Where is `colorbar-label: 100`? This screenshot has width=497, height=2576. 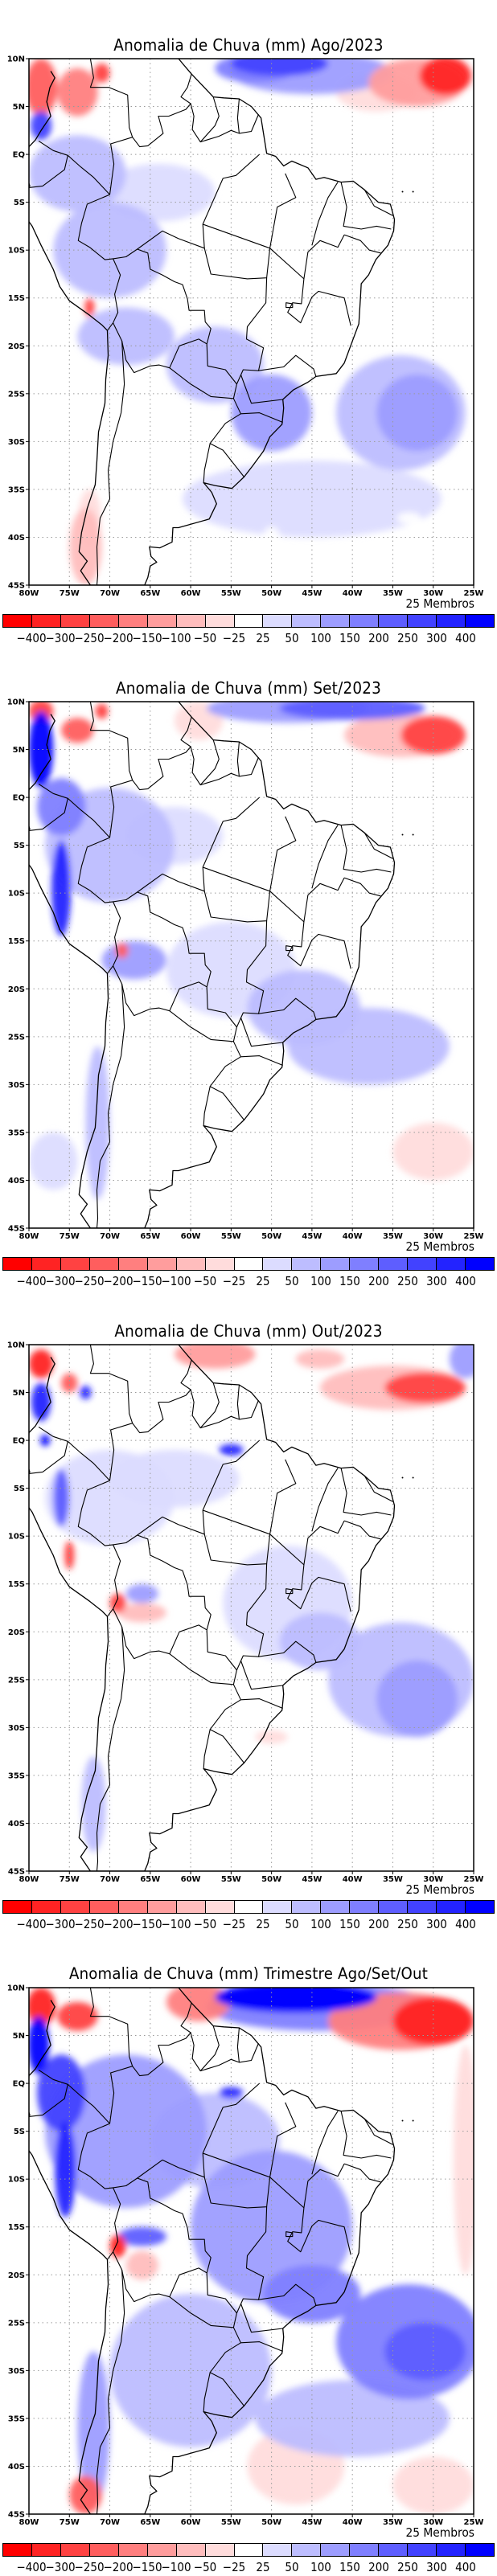
colorbar-label: 100 is located at coordinates (320, 2567).